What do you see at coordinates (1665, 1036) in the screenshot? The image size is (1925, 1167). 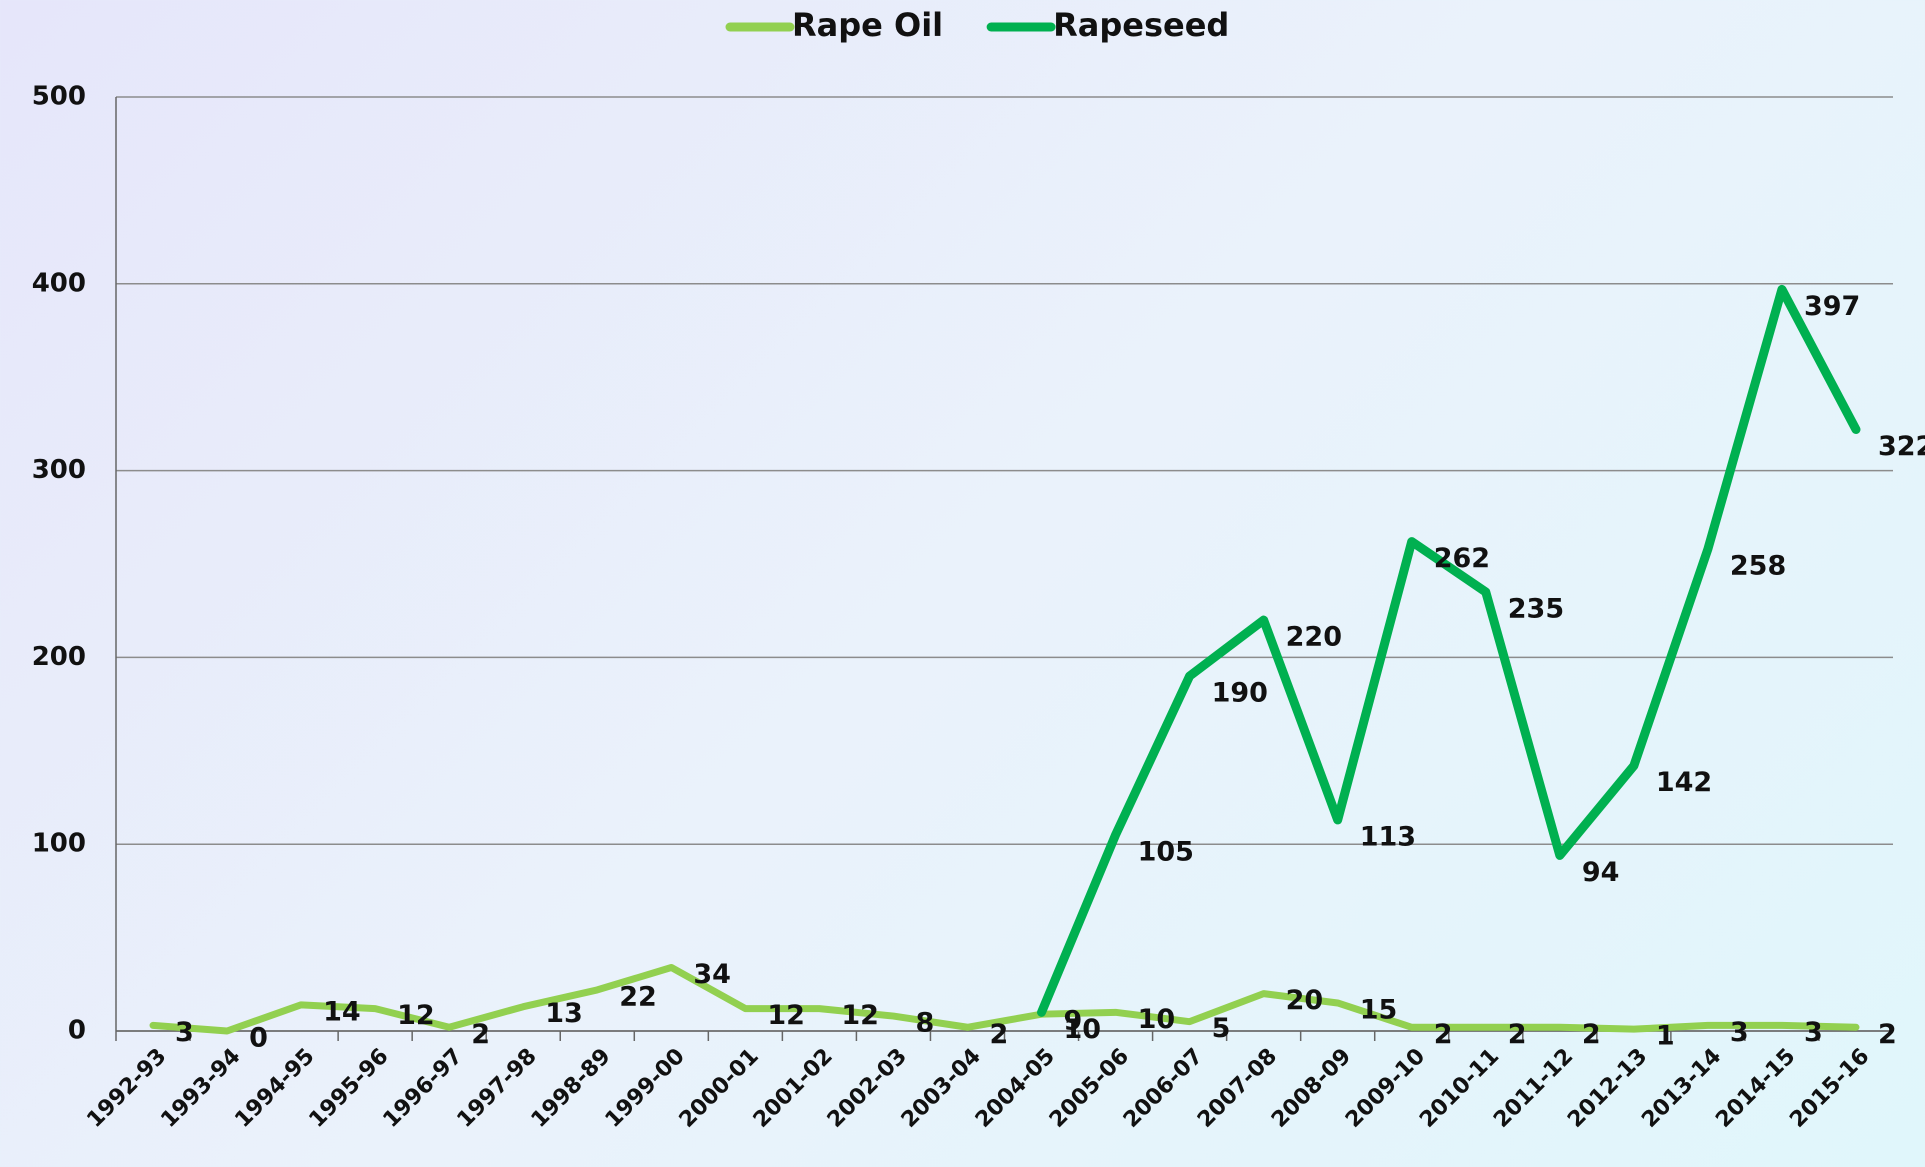 I see `data-label: 1` at bounding box center [1665, 1036].